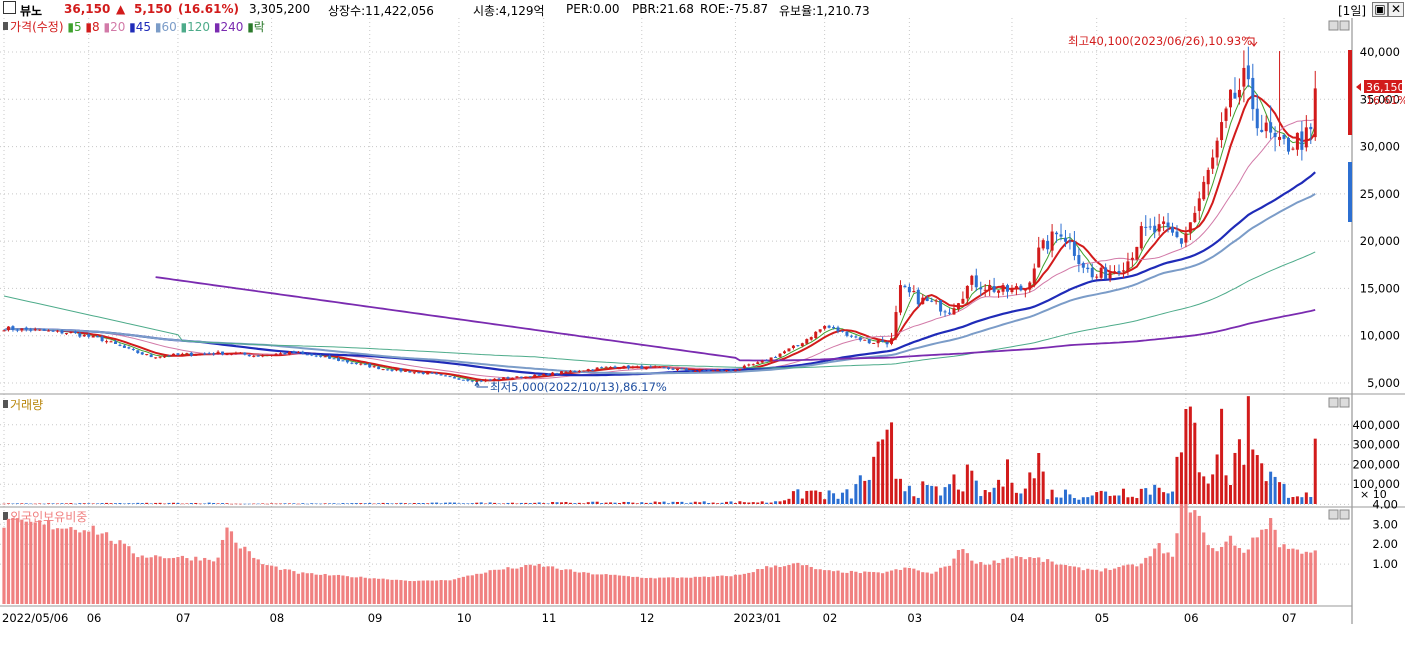 The width and height of the screenshot is (1405, 648). I want to click on select-checkbox, so click(9, 7).